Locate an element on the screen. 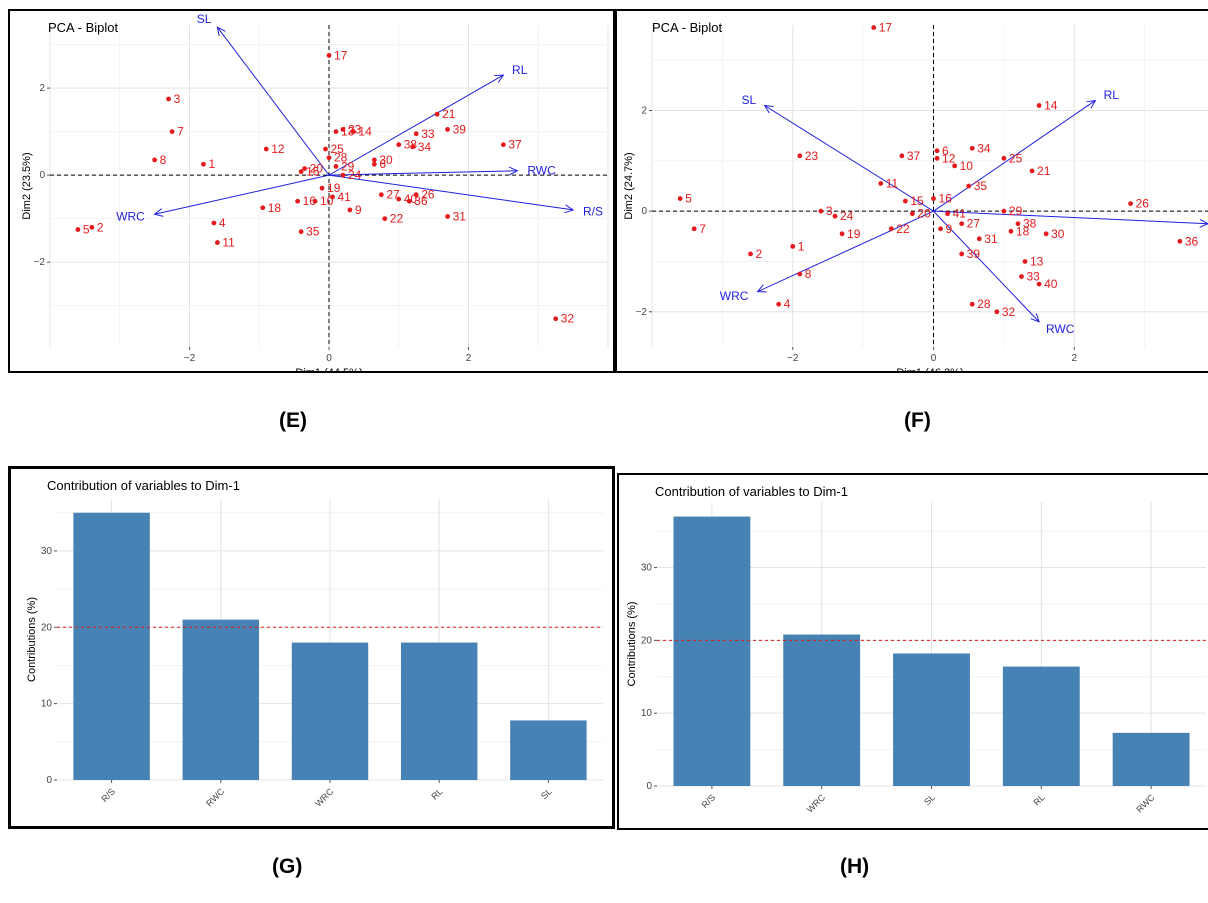 The image size is (1208, 903). point-label: 20 is located at coordinates (924, 214).